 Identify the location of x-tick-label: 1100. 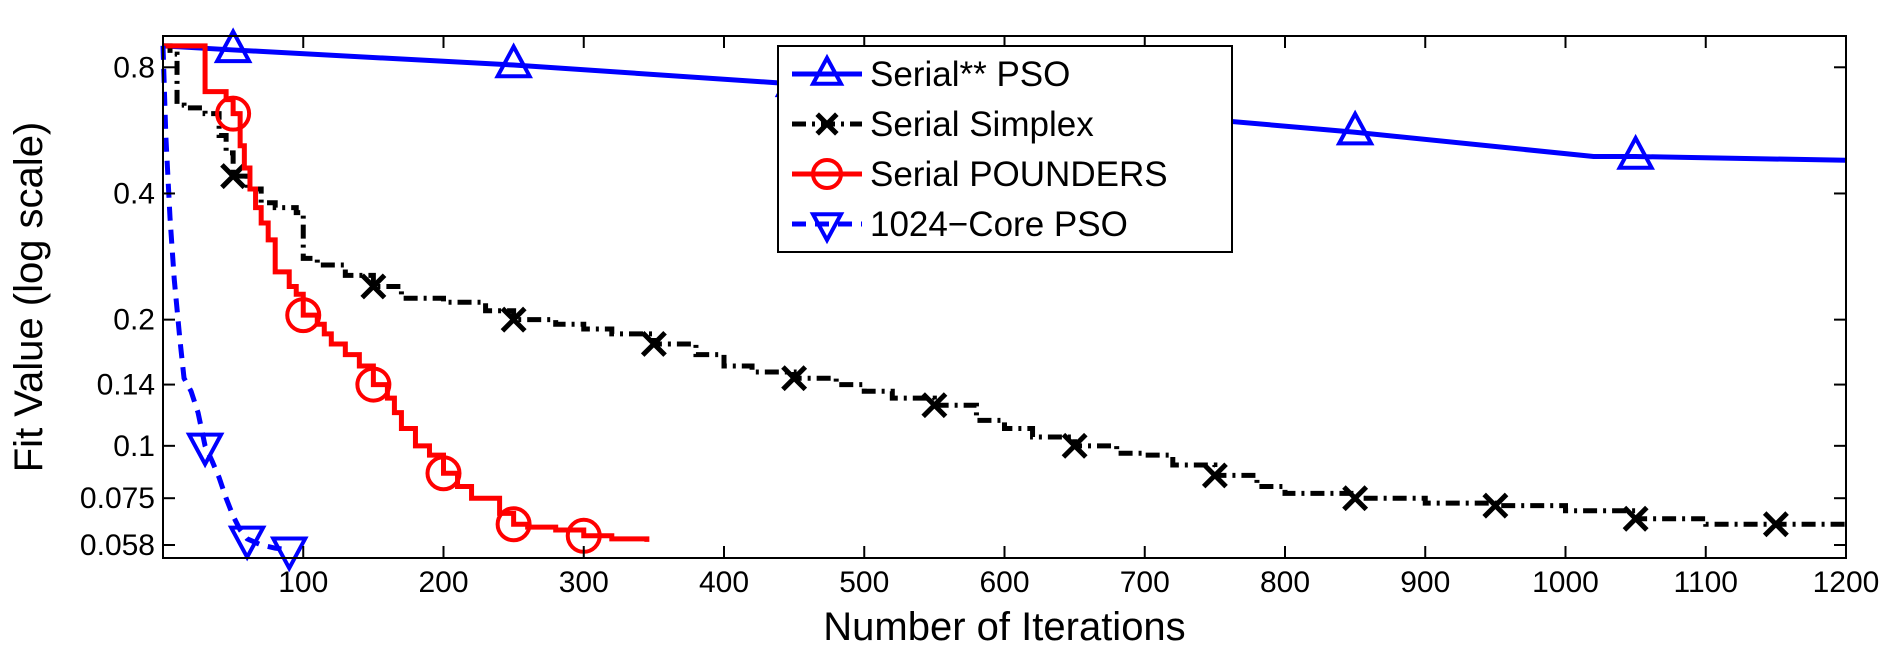
(1705, 582).